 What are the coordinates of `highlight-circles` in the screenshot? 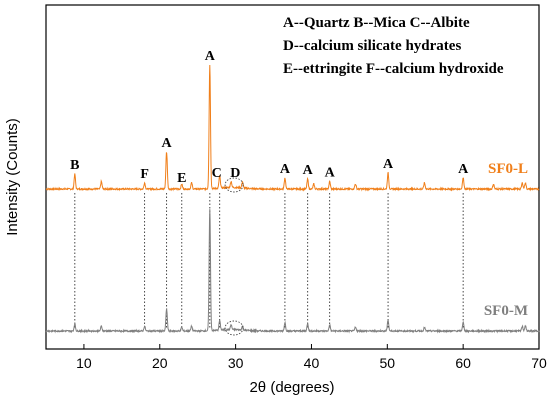 It's located at (234, 256).